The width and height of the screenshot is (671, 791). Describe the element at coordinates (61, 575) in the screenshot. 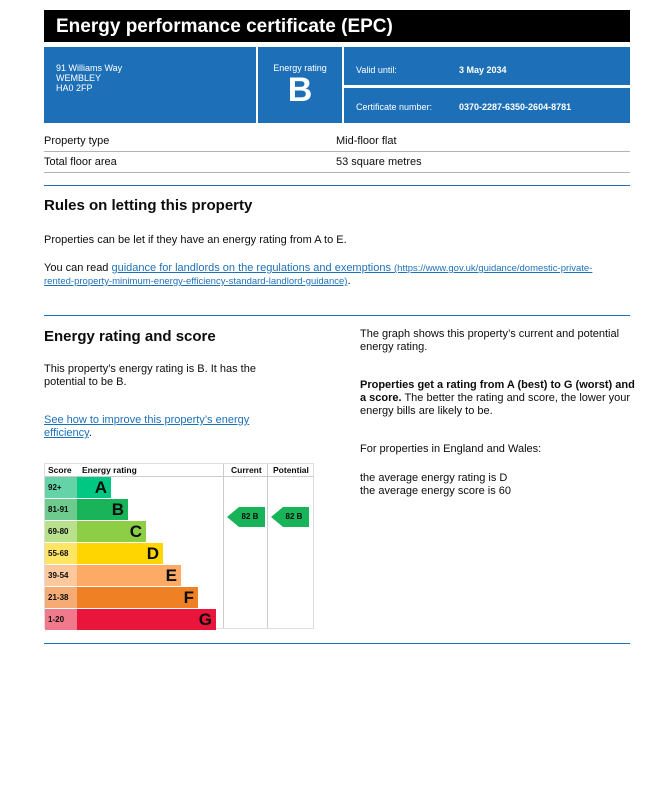

I see `band-score: 39-54` at that location.